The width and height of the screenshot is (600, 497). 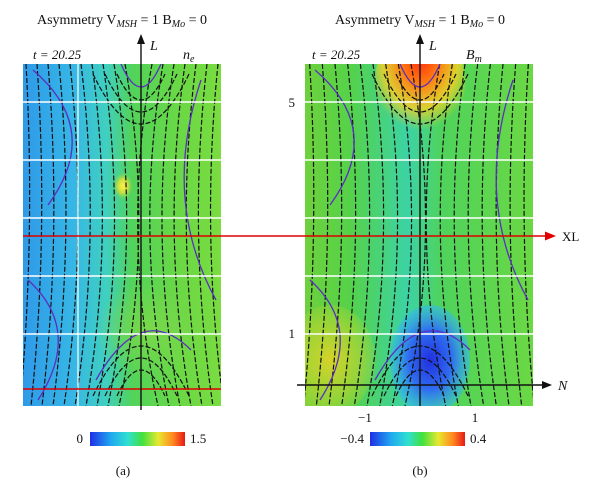 What do you see at coordinates (141, 39) in the screenshot?
I see `panel-a-l-axis-arrow-icon` at bounding box center [141, 39].